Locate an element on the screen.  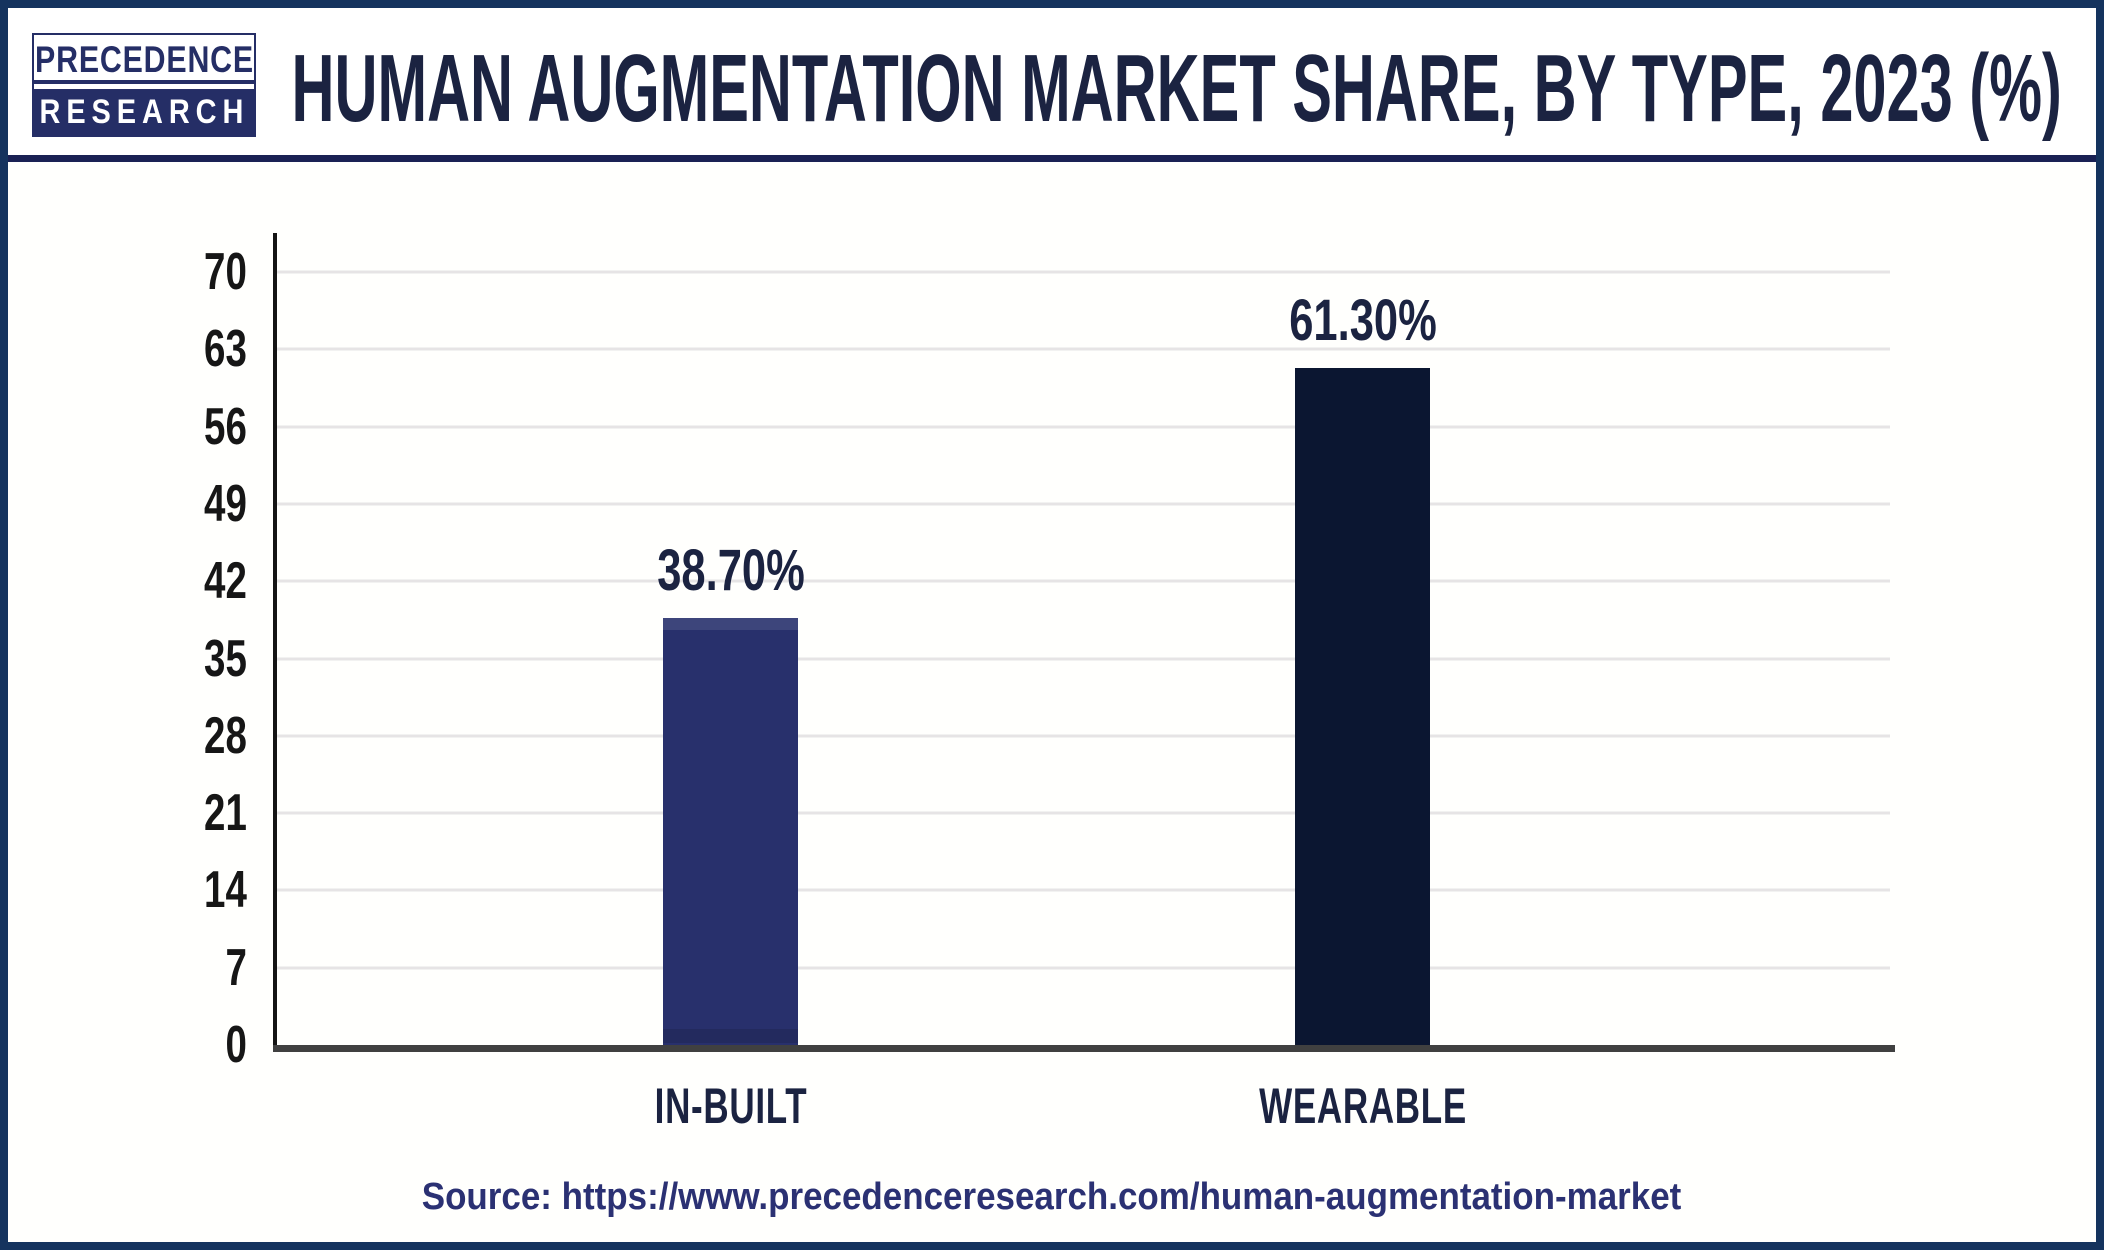
bar-value-label: 38.70% is located at coordinates (730, 570).